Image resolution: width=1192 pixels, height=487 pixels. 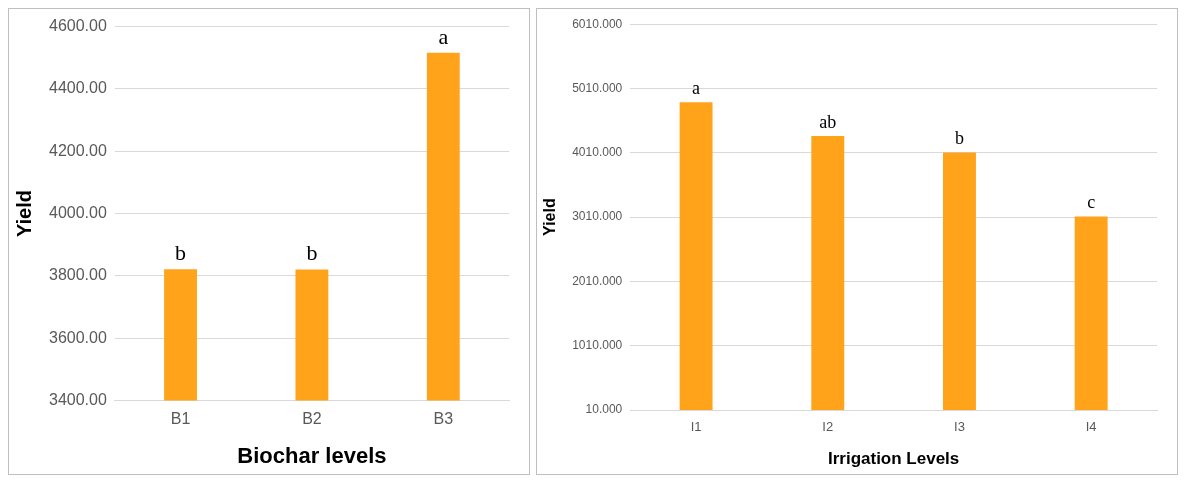 I want to click on y-tick-label: 3600.00, so click(x=77, y=337).